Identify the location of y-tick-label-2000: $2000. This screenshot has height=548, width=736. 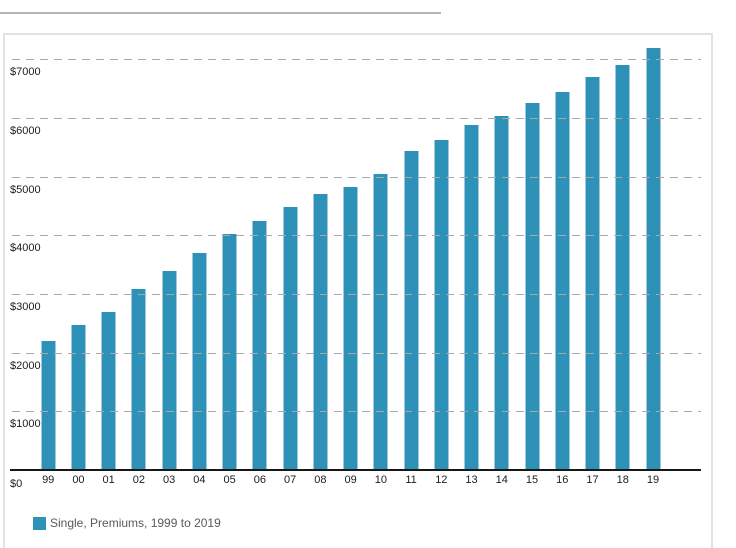
(25, 365).